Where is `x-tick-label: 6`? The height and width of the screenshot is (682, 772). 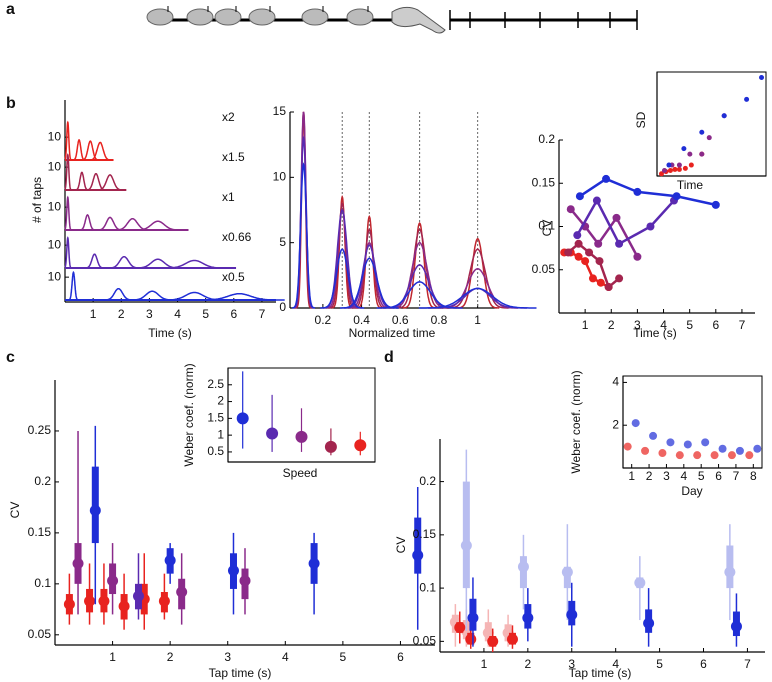
x-tick-label: 6 is located at coordinates (400, 657).